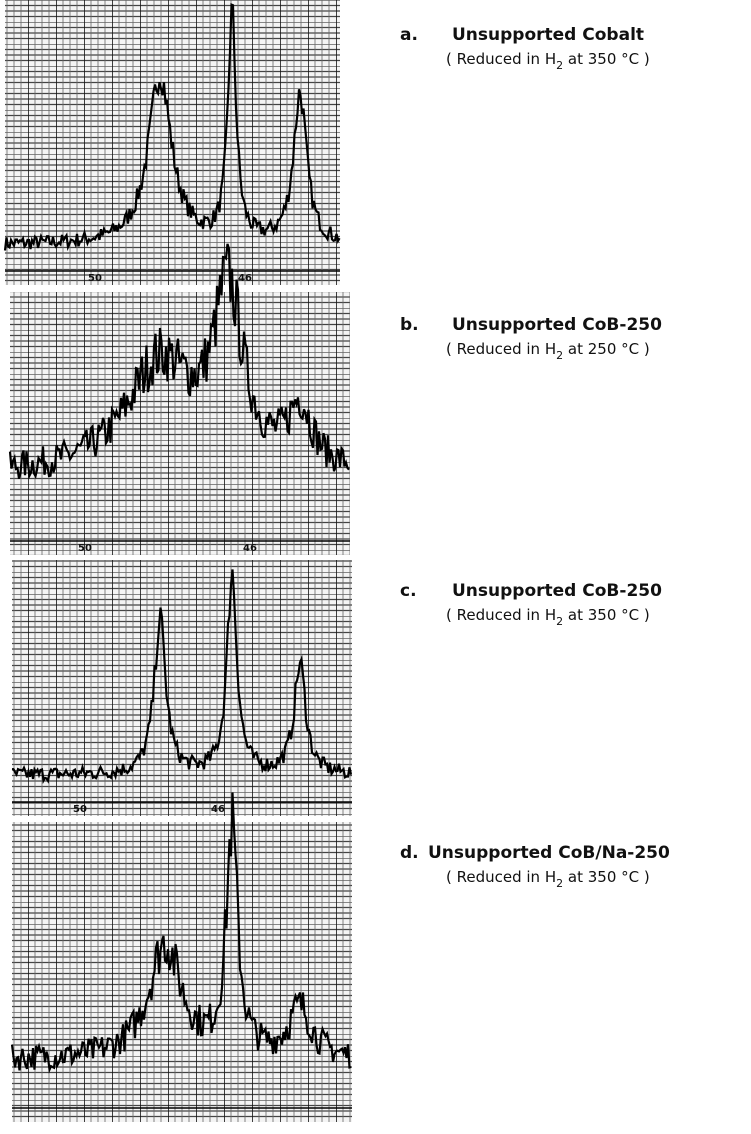  What do you see at coordinates (549, 853) in the screenshot?
I see `panel-title: Unsupported CoB/Na-250` at bounding box center [549, 853].